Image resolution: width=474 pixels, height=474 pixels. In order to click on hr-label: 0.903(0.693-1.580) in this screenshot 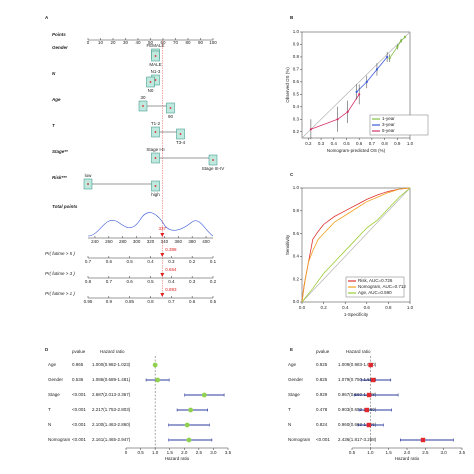, I will do `click(357, 409)`.